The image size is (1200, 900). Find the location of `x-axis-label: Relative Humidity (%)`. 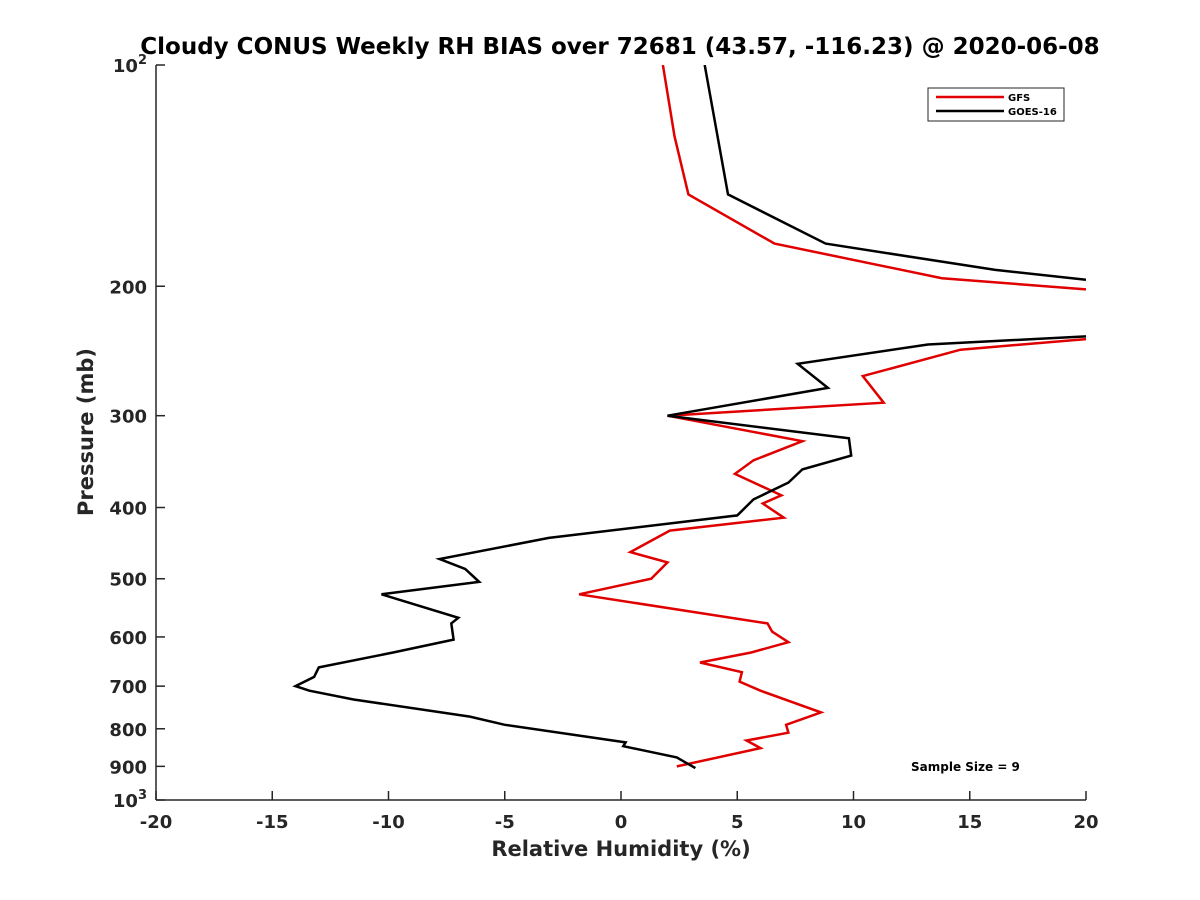

x-axis-label: Relative Humidity (%) is located at coordinates (620, 849).